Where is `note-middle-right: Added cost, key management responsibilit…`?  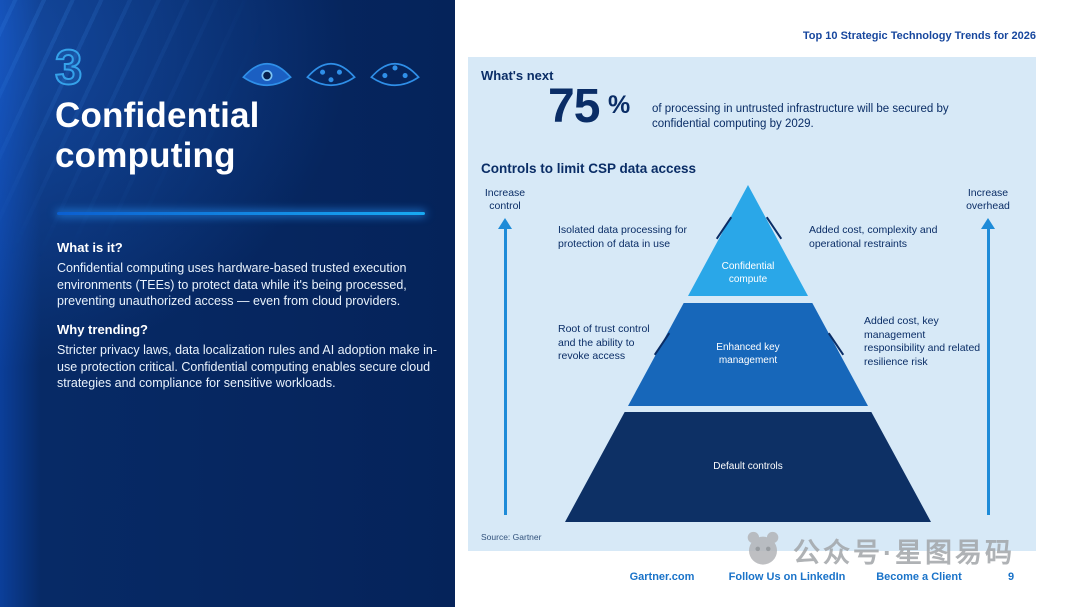 note-middle-right: Added cost, key management responsibilit… is located at coordinates (922, 341).